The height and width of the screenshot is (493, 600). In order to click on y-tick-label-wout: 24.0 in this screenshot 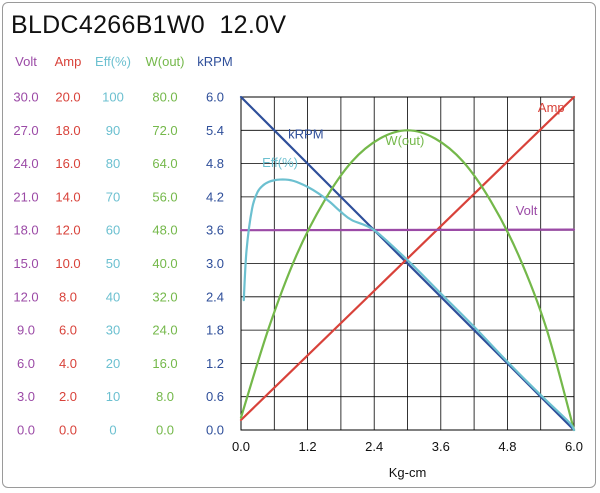, I will do `click(164, 330)`.